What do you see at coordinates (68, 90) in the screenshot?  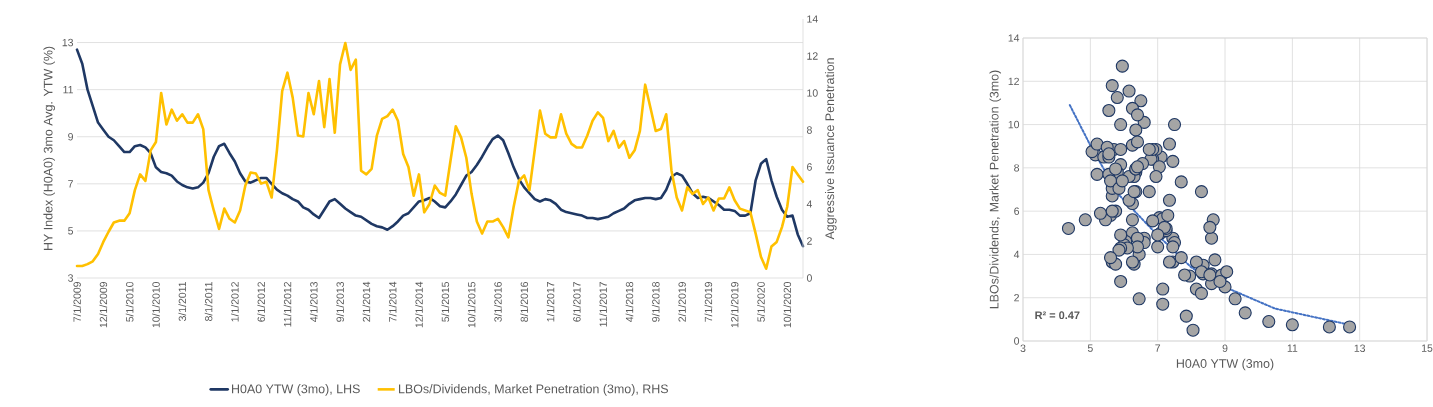 I see `y-tick-label: 11` at bounding box center [68, 90].